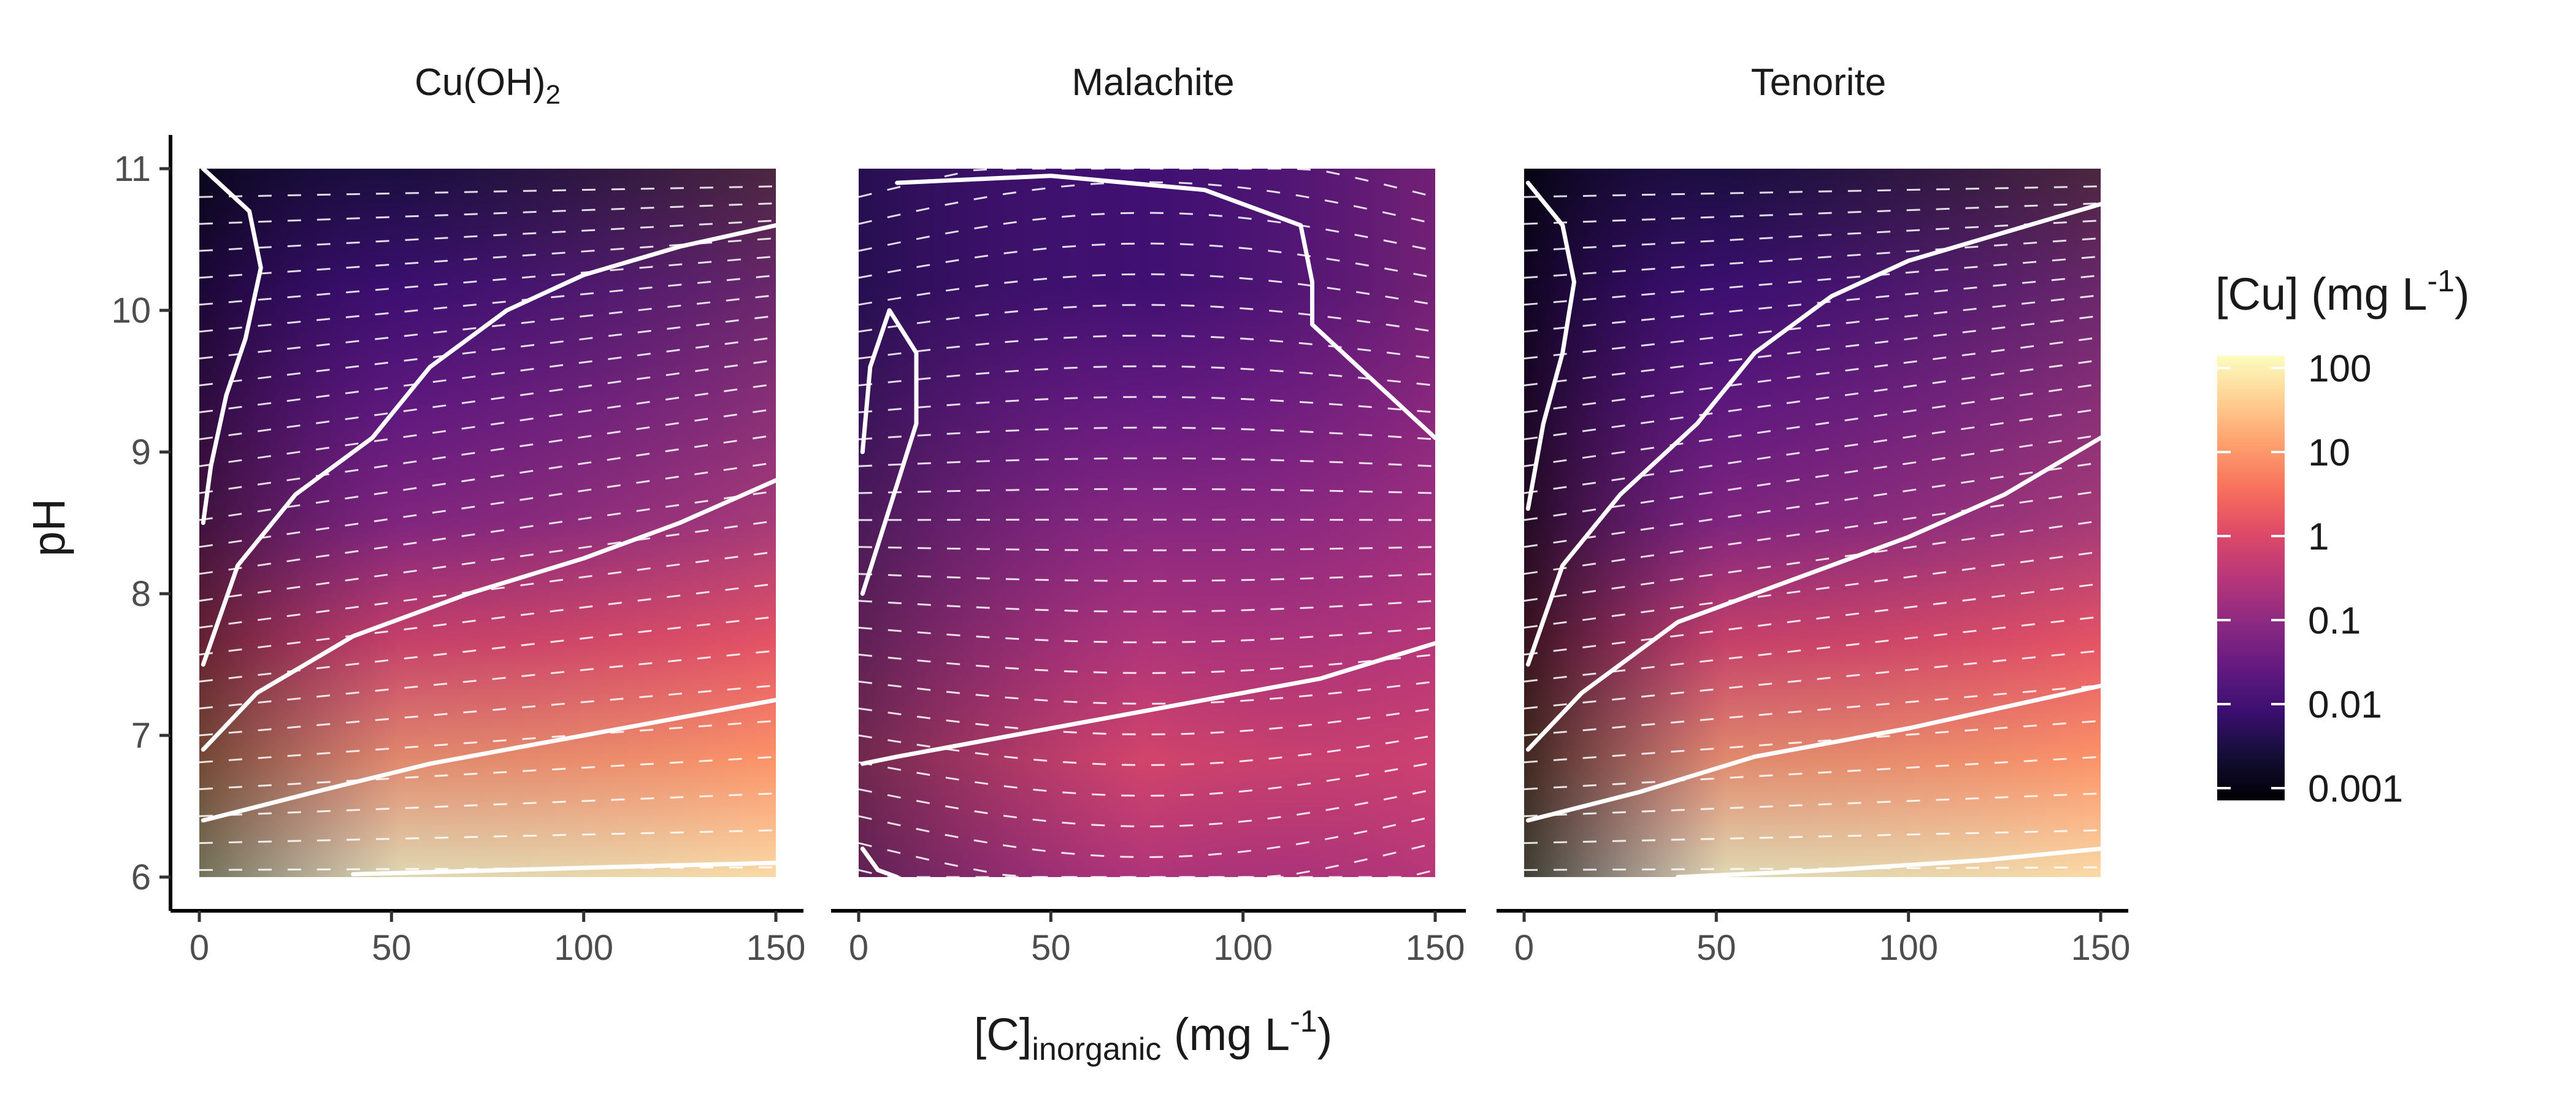  I want to click on facet-title-malachite: Malachite, so click(1152, 82).